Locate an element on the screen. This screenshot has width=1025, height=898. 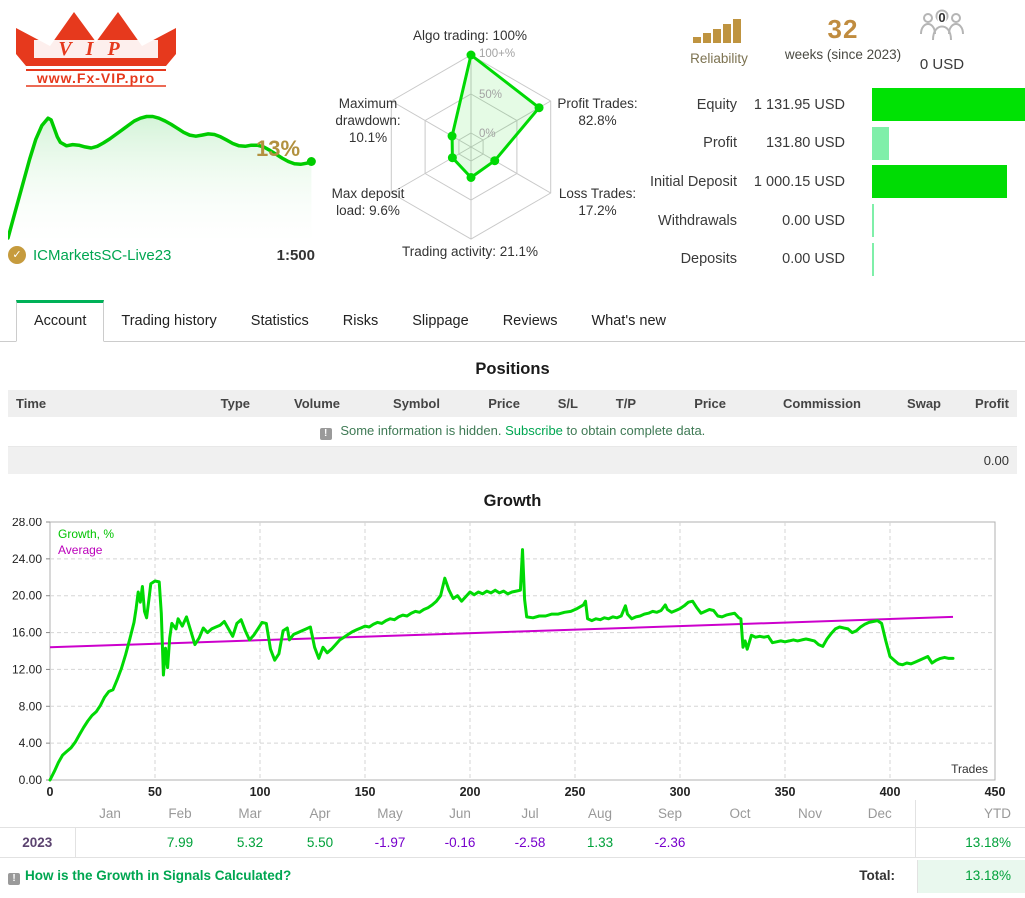
tab-statistics: Statistics is located at coordinates (279, 321).